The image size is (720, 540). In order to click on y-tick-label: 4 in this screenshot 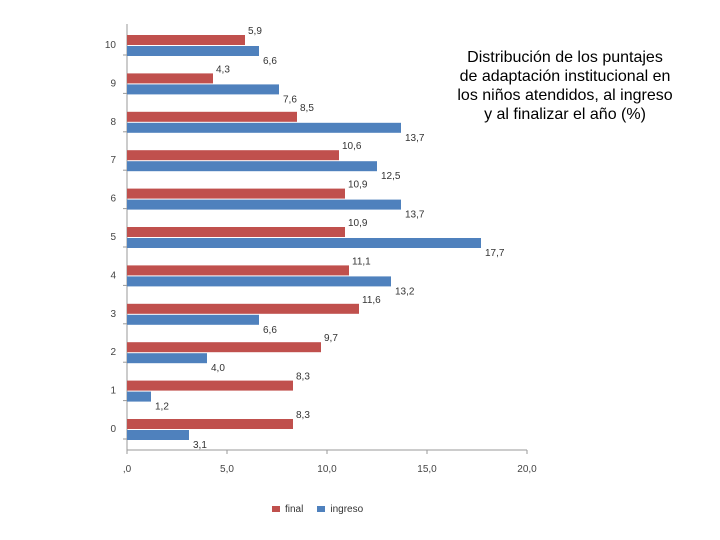, I will do `click(113, 275)`.